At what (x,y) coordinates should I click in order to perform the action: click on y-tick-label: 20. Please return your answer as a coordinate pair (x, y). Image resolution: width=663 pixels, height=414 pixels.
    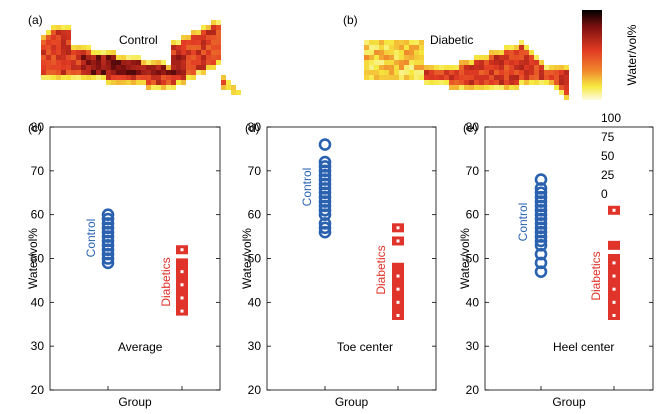
    Looking at the image, I should click on (255, 390).